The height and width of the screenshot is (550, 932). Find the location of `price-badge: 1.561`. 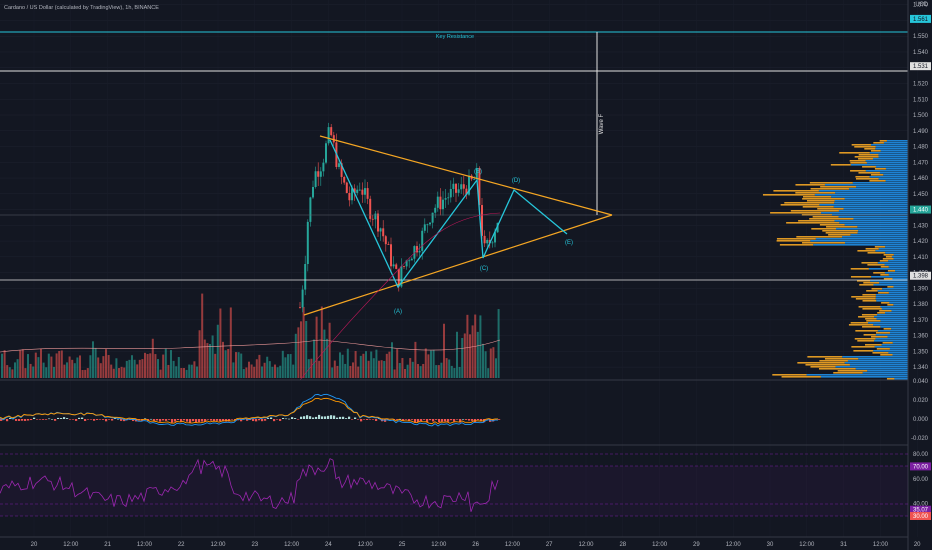

price-badge: 1.561 is located at coordinates (920, 18).